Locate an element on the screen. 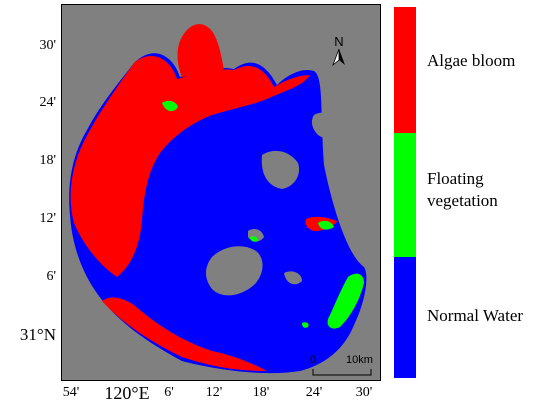 Image resolution: width=550 pixels, height=411 pixels. scale-end-label: 10km is located at coordinates (359, 360).